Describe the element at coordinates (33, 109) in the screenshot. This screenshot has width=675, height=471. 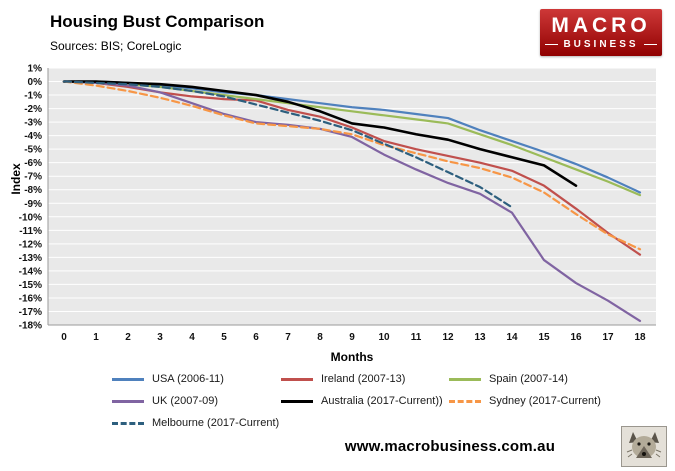
I see `y-tick-label: -2%` at that location.